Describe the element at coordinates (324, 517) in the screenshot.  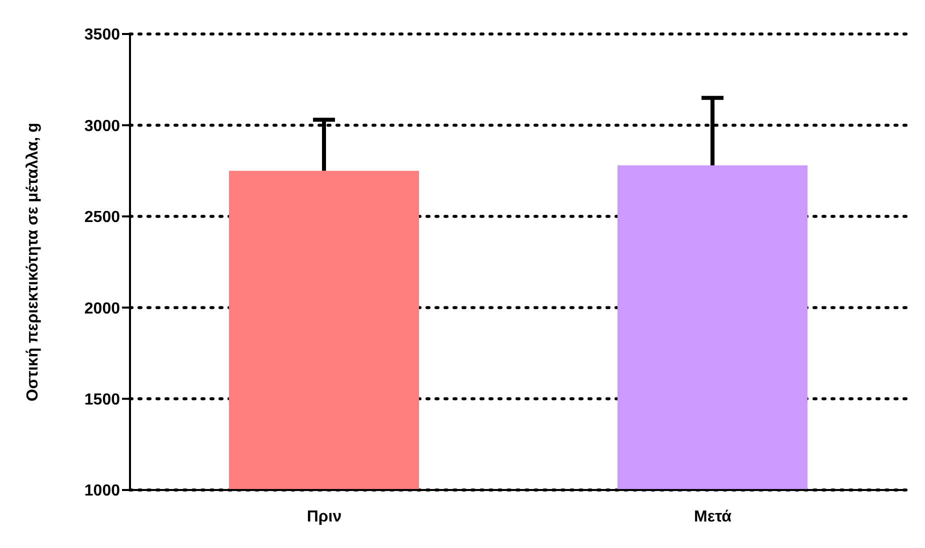
I see `x-tick-label: Πριν` at that location.